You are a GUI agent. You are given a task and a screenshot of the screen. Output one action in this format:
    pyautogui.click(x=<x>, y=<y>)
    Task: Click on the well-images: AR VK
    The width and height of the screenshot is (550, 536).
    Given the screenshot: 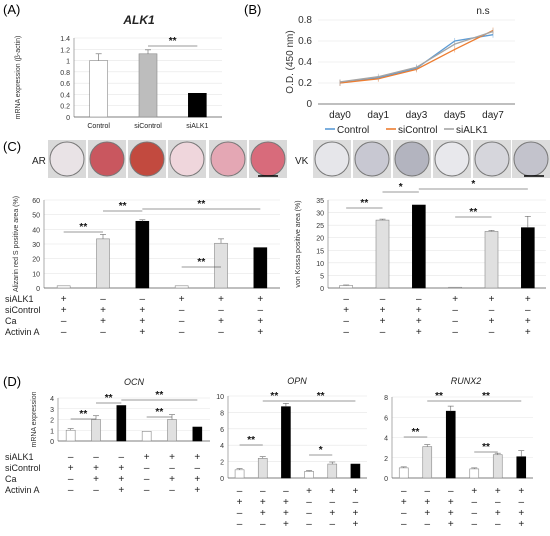 What is the action you would take?
    pyautogui.click(x=291, y=159)
    